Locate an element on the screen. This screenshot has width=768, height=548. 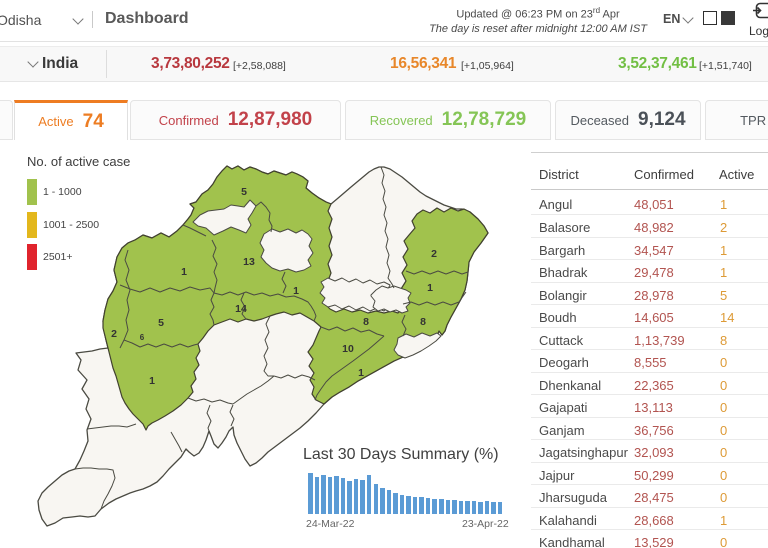
svg-text: 13 is located at coordinates (249, 262).